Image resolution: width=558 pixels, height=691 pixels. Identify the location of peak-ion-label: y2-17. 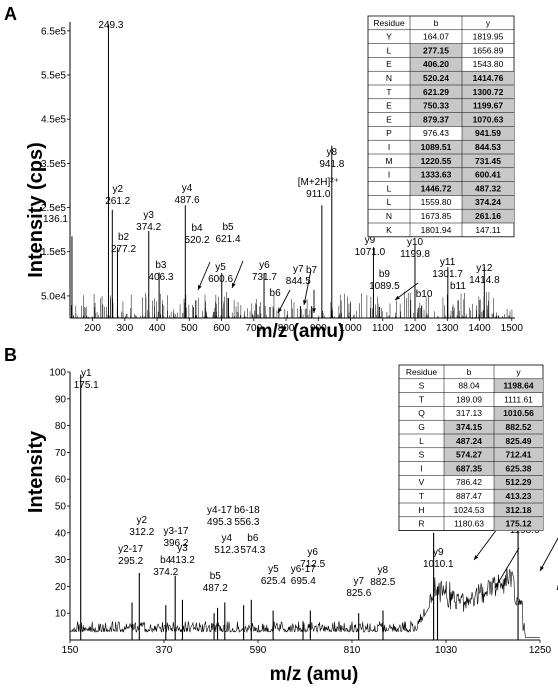
(130, 549).